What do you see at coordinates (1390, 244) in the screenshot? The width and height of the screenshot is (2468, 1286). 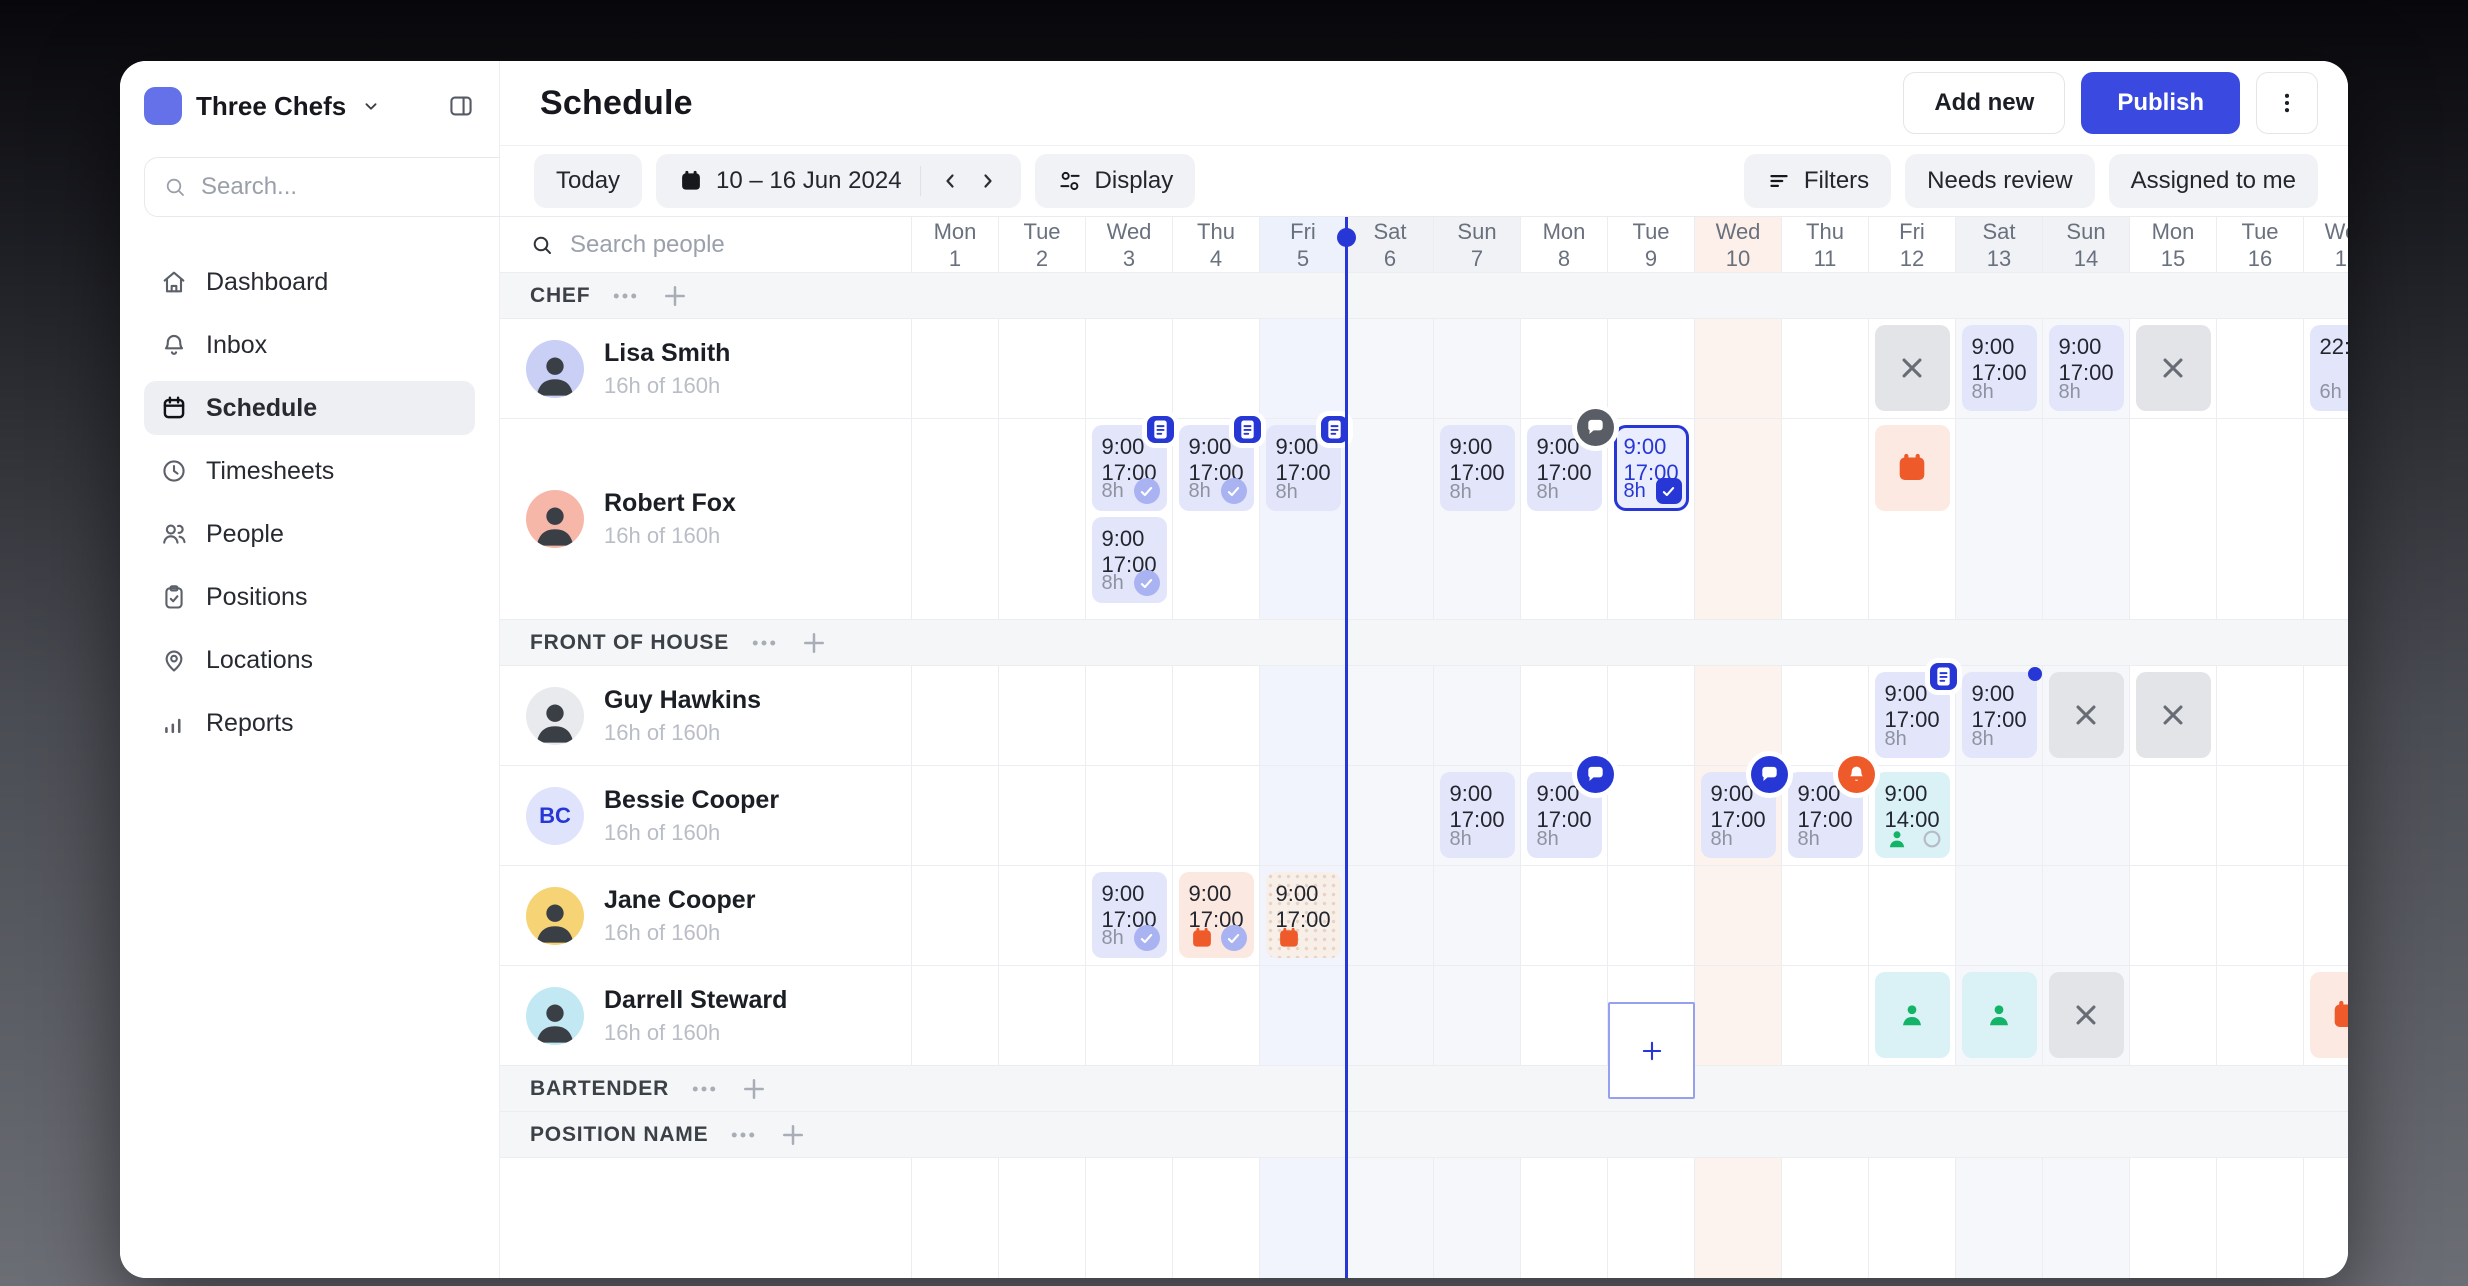 I see `day-header-sat-6: Sat 6` at bounding box center [1390, 244].